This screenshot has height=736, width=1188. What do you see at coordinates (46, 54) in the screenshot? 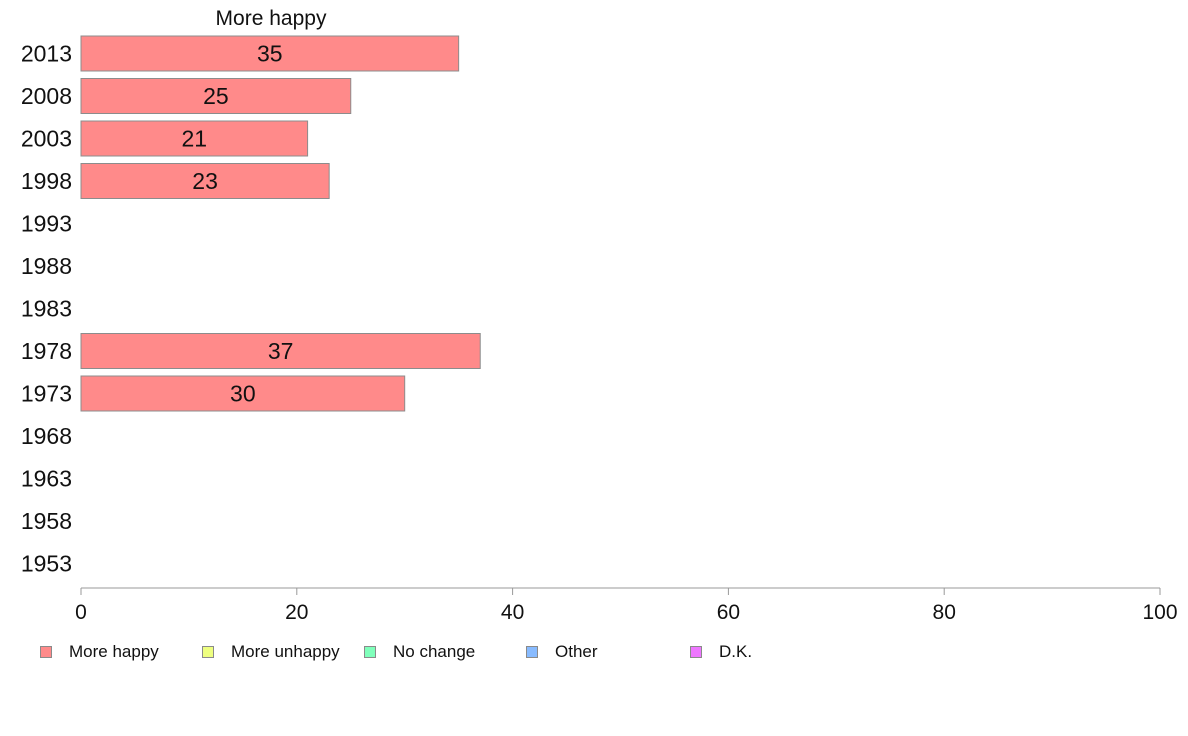
I see `category-label: 2013` at bounding box center [46, 54].